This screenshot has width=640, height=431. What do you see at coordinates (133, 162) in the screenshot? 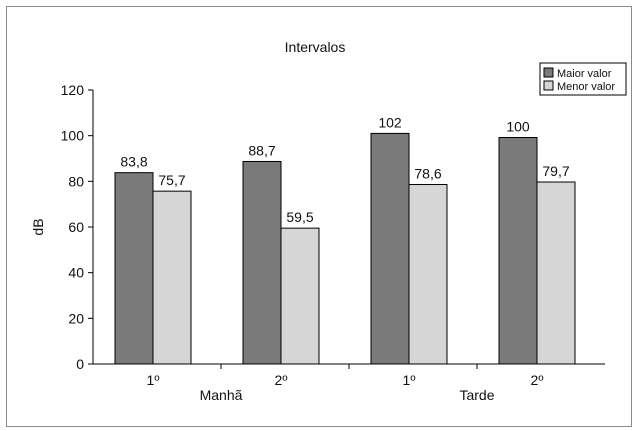
I see `data-label: 83,8` at bounding box center [133, 162].